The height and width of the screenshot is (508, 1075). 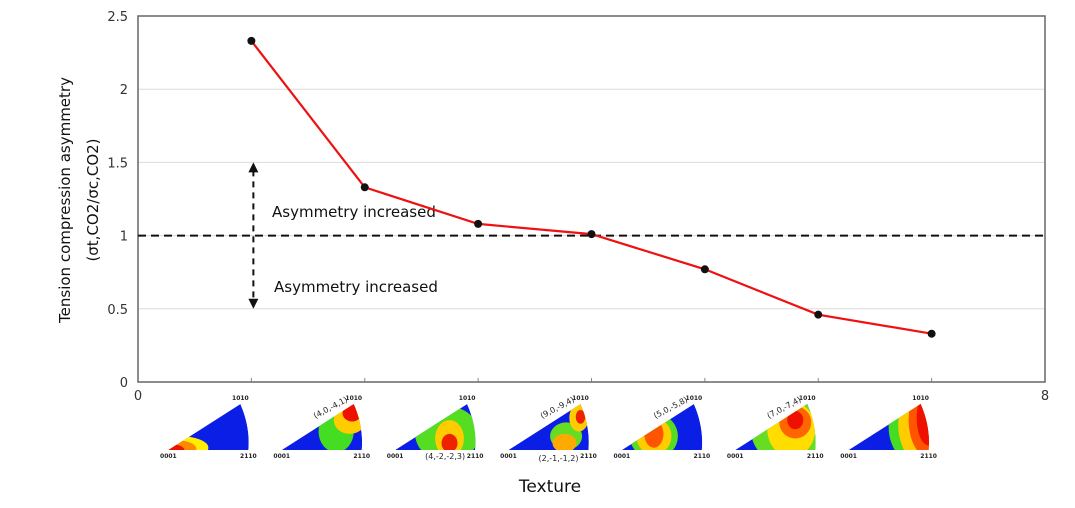 What do you see at coordinates (354, 212) in the screenshot?
I see `annotation-upper: Asymmetry increased` at bounding box center [354, 212].